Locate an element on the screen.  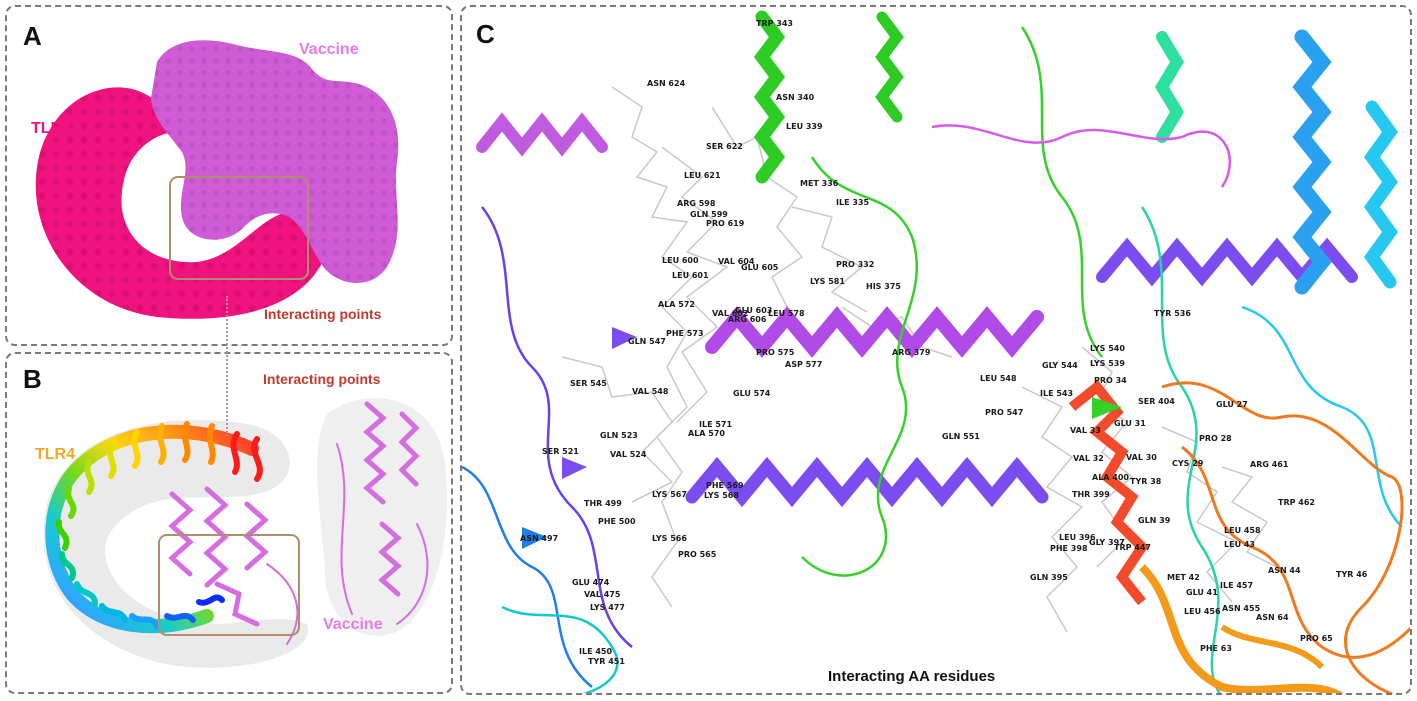
residue-label: LEU 339 is located at coordinates (804, 126).